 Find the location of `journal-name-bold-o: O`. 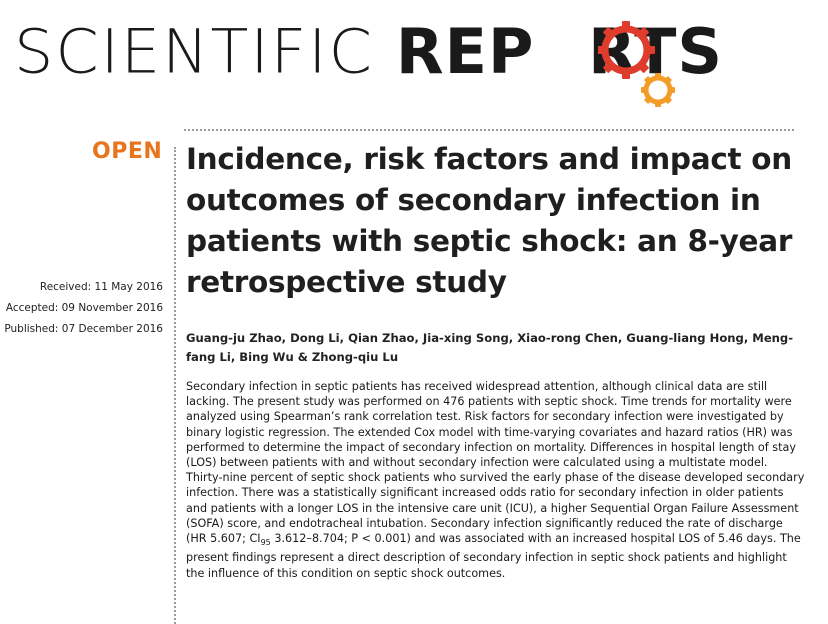

journal-name-bold-o: O is located at coordinates (561, 52).